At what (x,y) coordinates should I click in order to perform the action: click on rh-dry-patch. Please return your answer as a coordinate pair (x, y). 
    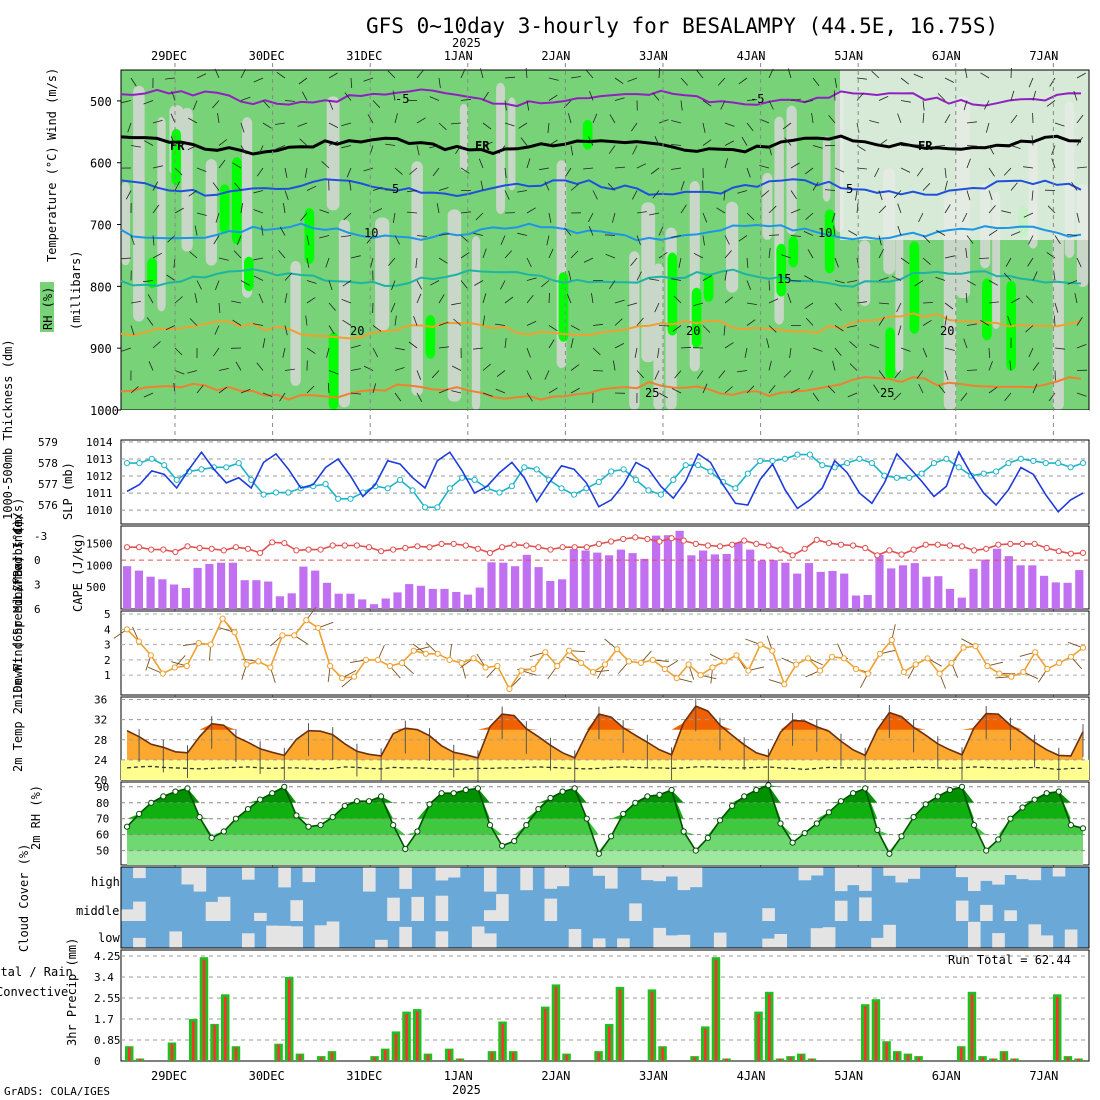
    Looking at the image, I should click on (126, 224).